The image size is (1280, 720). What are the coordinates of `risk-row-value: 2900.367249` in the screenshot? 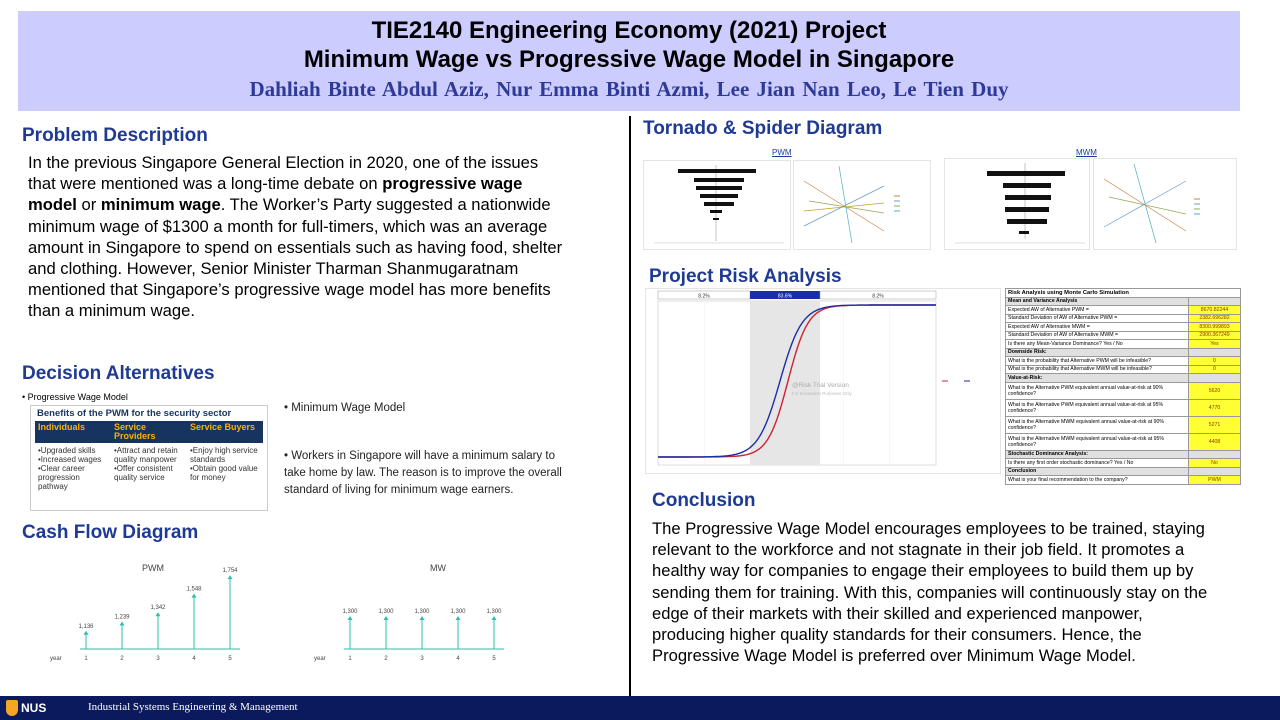 It's located at (1214, 335).